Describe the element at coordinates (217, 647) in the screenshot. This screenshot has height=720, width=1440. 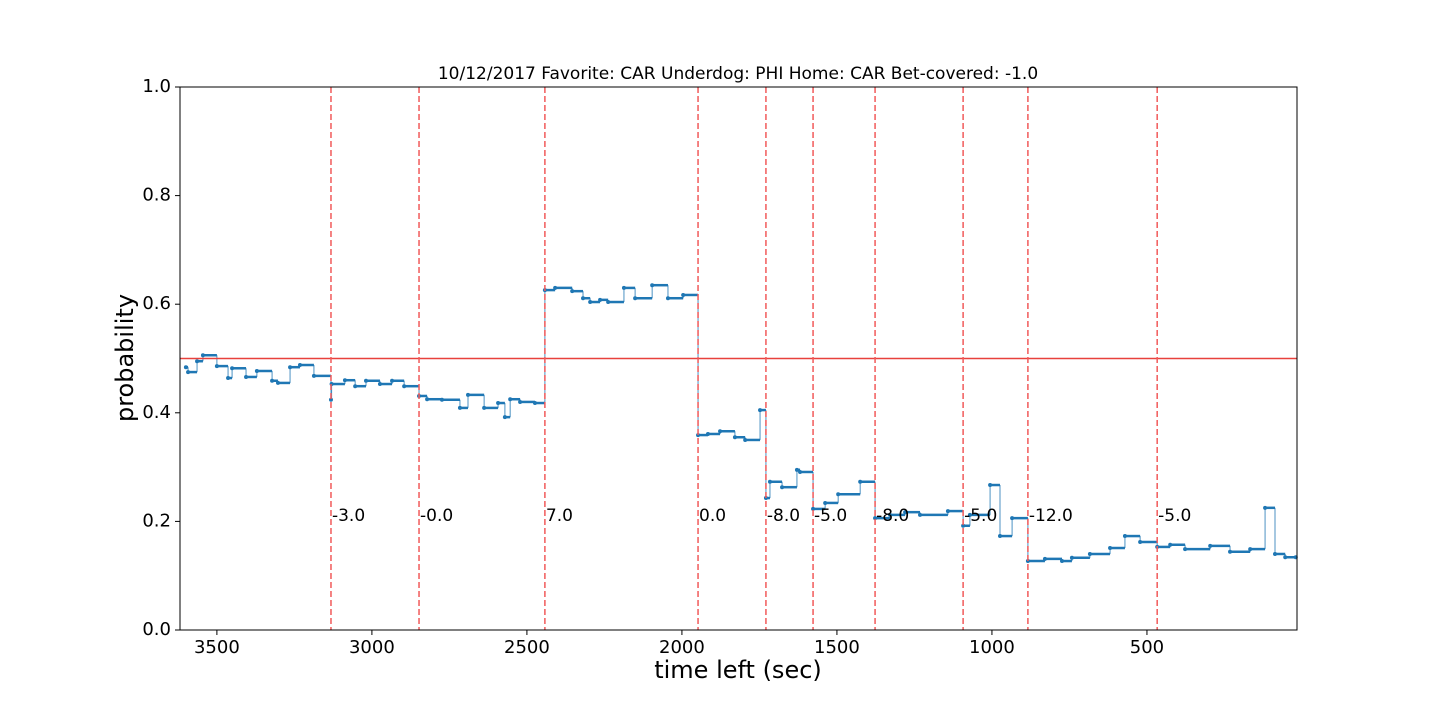
I see `x-tick-label: 3500` at that location.